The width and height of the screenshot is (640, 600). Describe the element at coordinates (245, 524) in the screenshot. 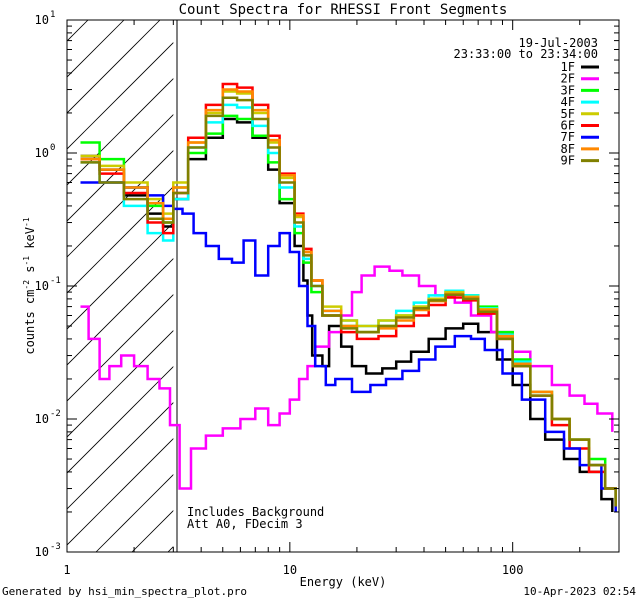

I see `annotation-attenuator: Att A0, FDecim 3` at that location.